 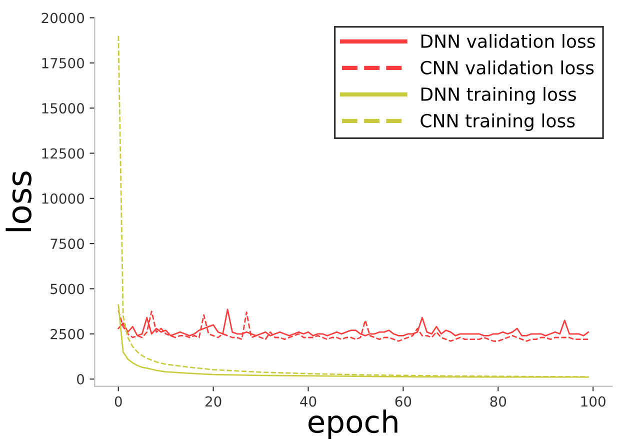 What do you see at coordinates (497, 122) in the screenshot?
I see `legend-label: CNN training loss` at bounding box center [497, 122].